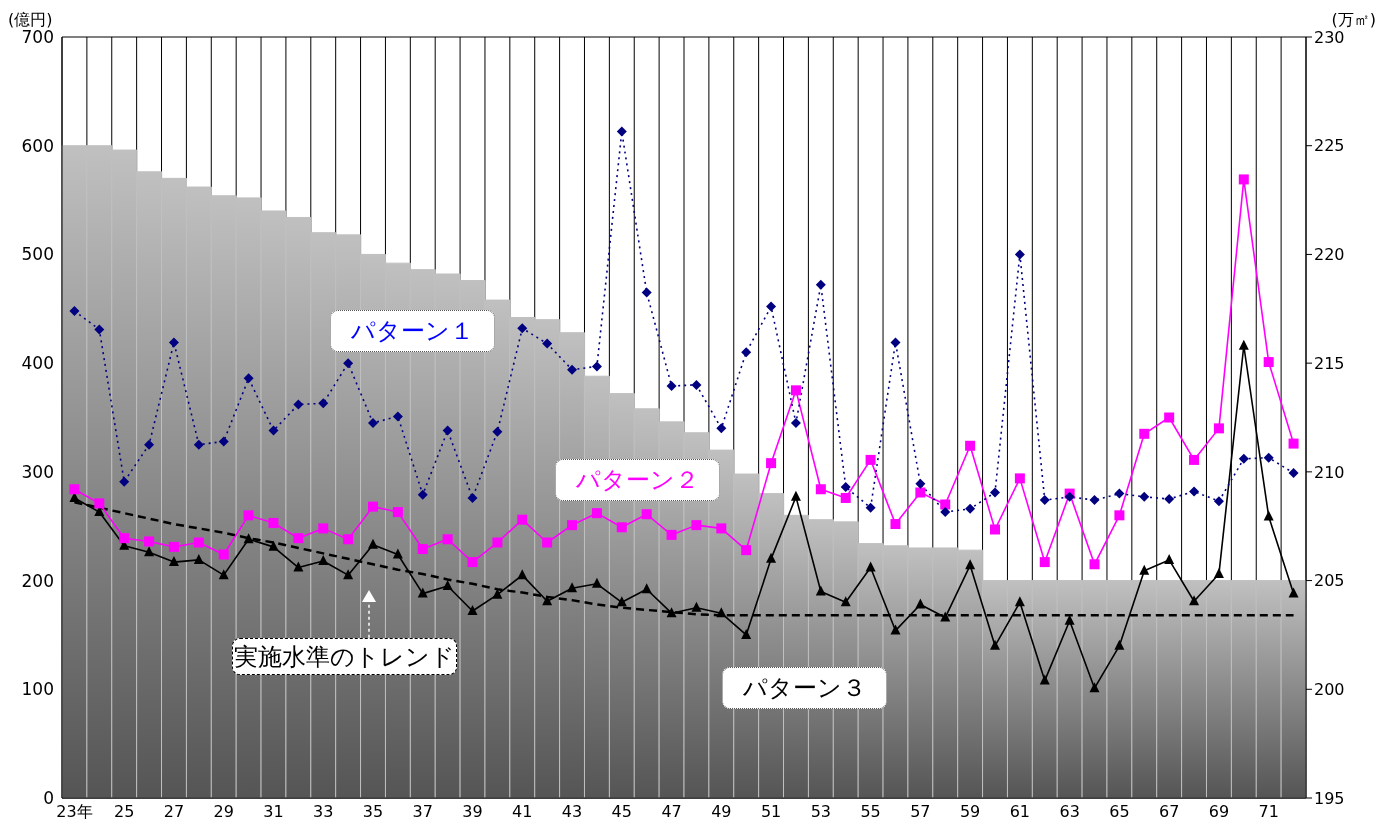  Describe the element at coordinates (37, 254) in the screenshot. I see `y-tick-label: 500` at that location.